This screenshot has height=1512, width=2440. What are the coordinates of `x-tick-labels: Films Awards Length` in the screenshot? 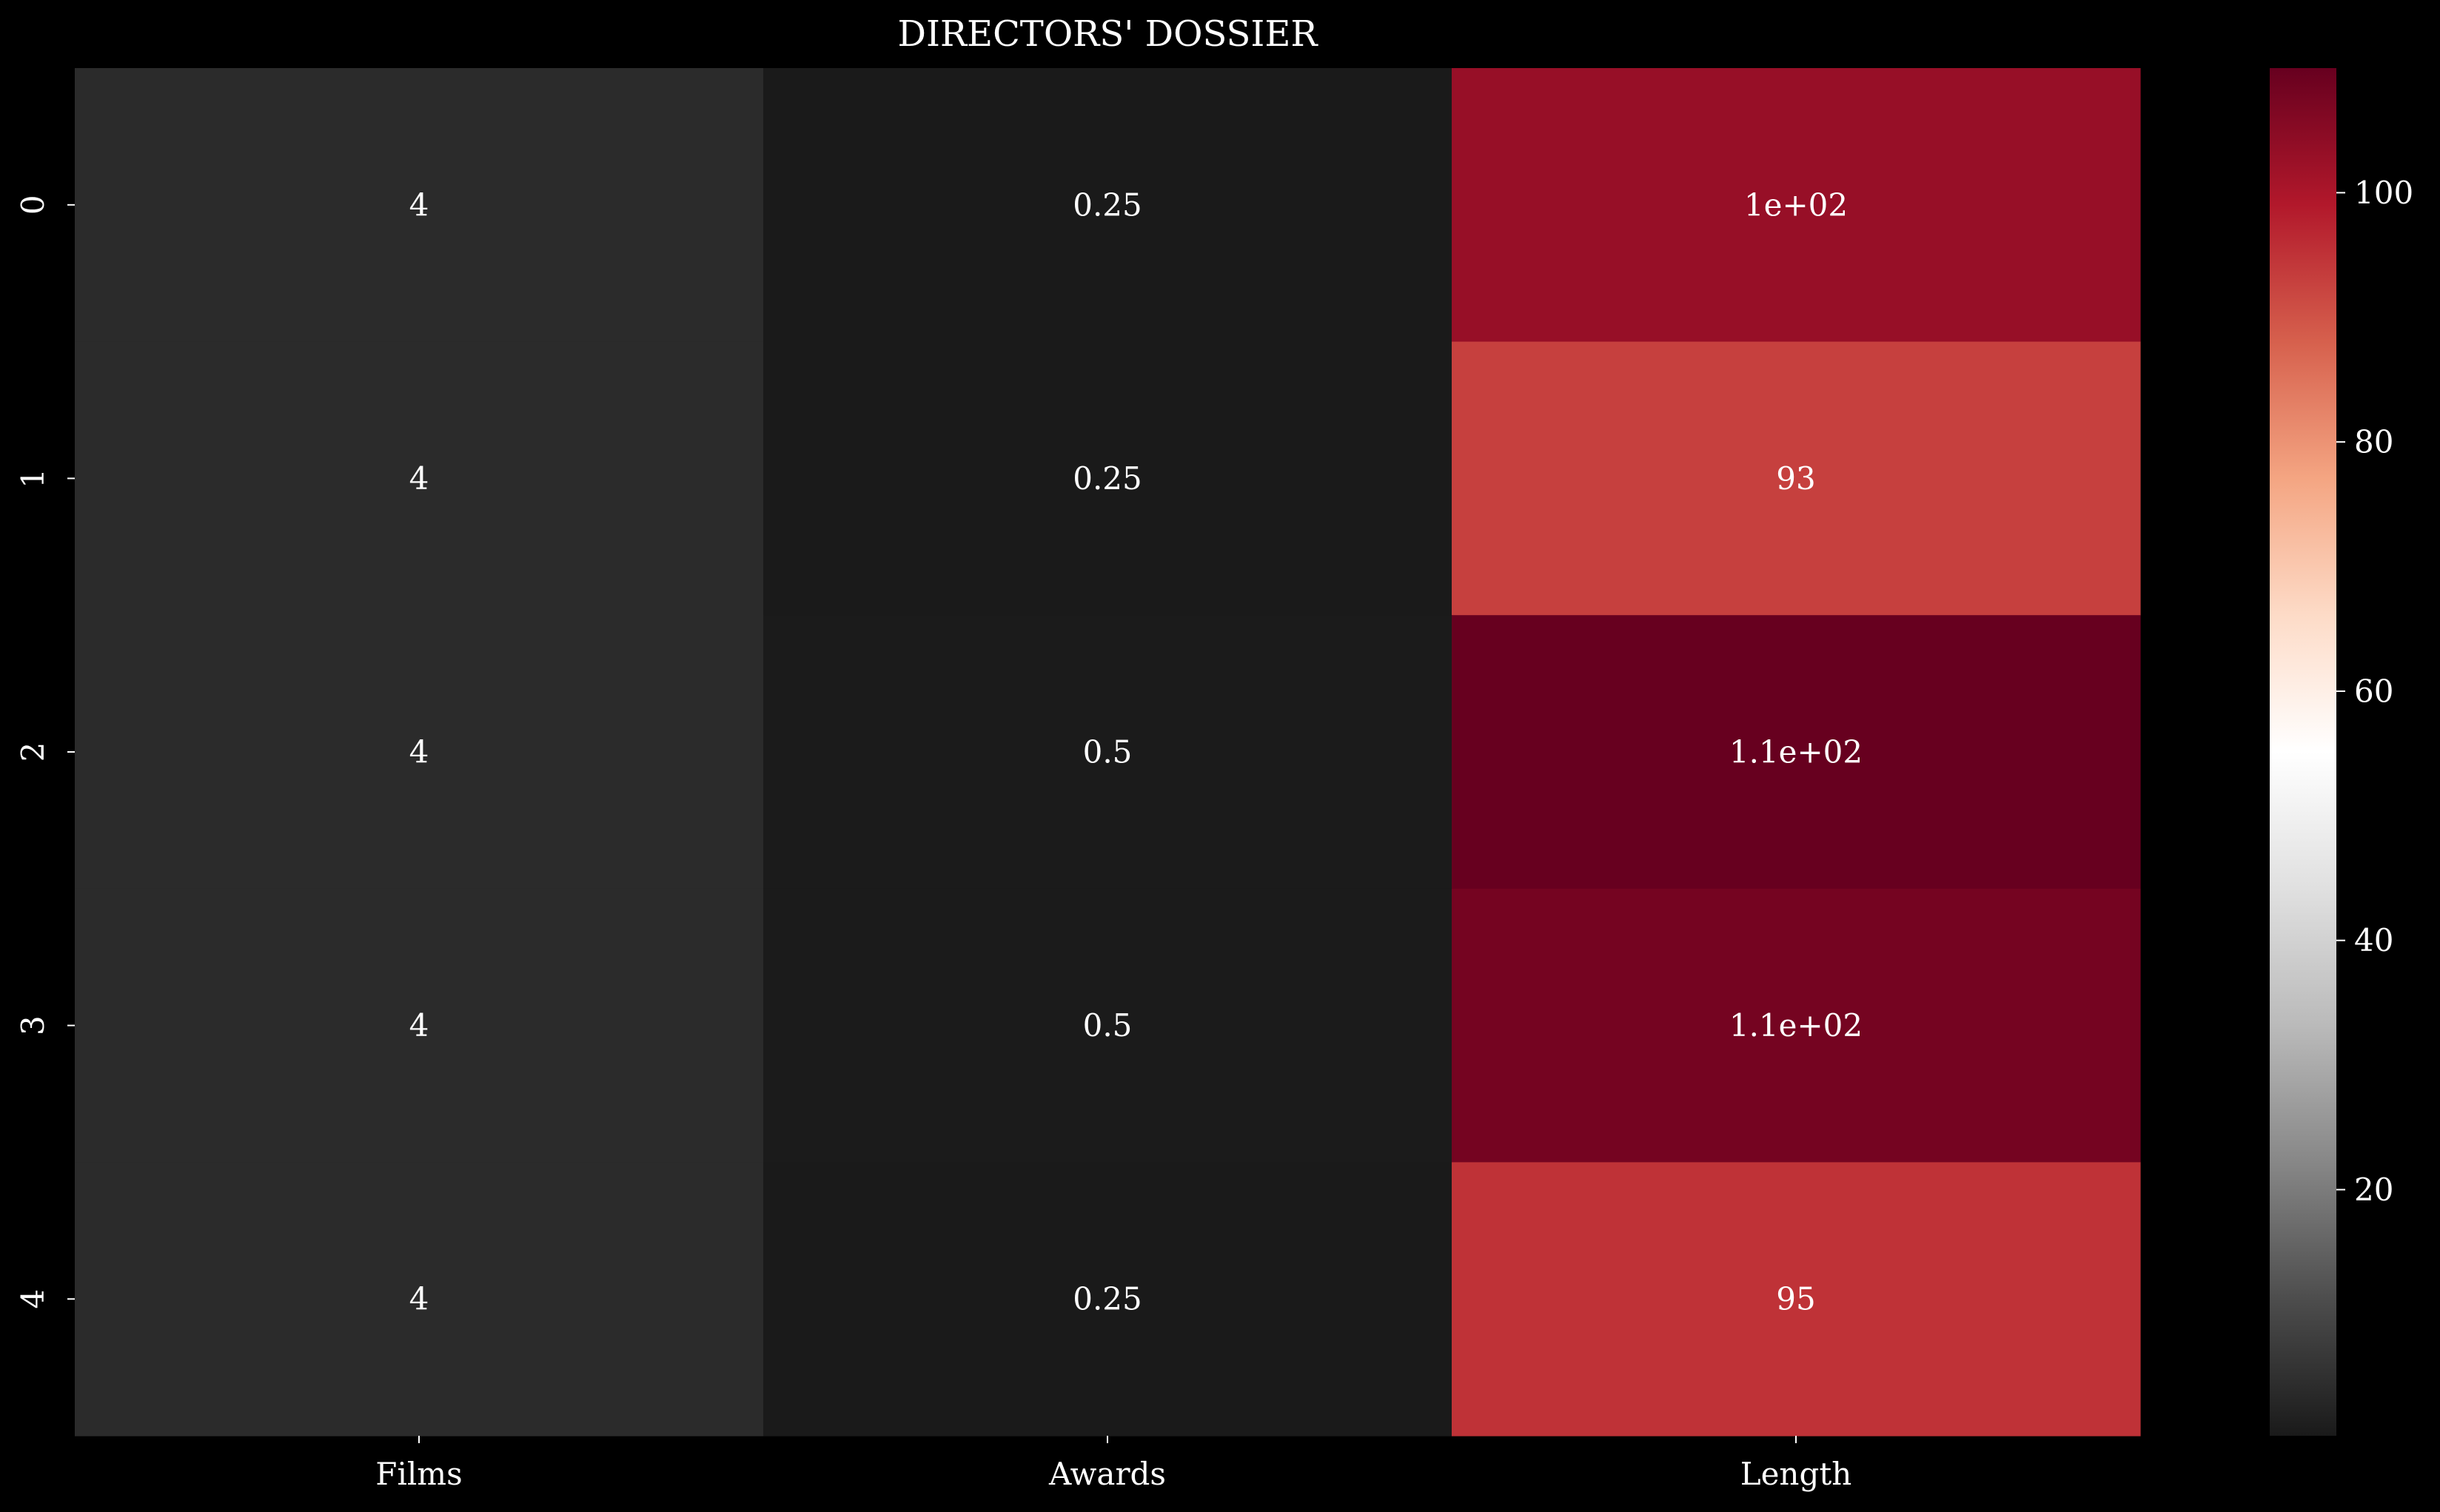 It's located at (1113, 1464).